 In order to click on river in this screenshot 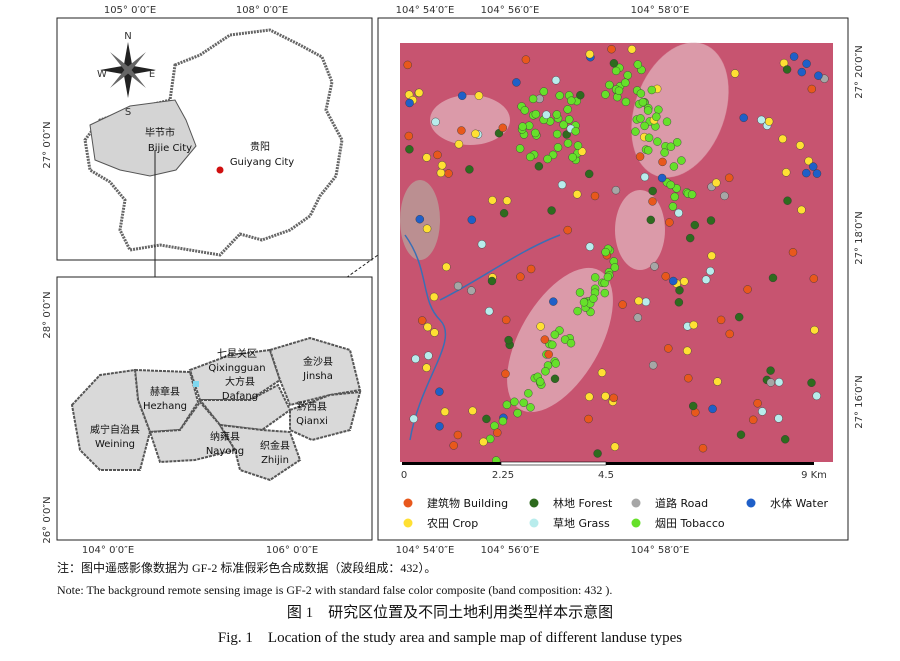, I will do `click(500, 267)`.